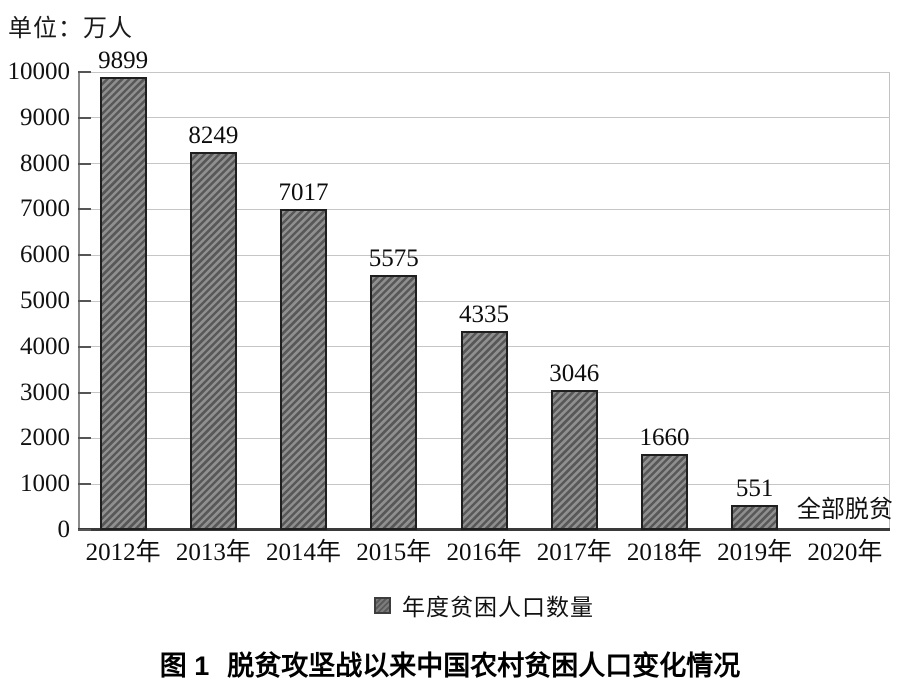 The width and height of the screenshot is (900, 695). What do you see at coordinates (382, 605) in the screenshot?
I see `legend-swatch-icon` at bounding box center [382, 605].